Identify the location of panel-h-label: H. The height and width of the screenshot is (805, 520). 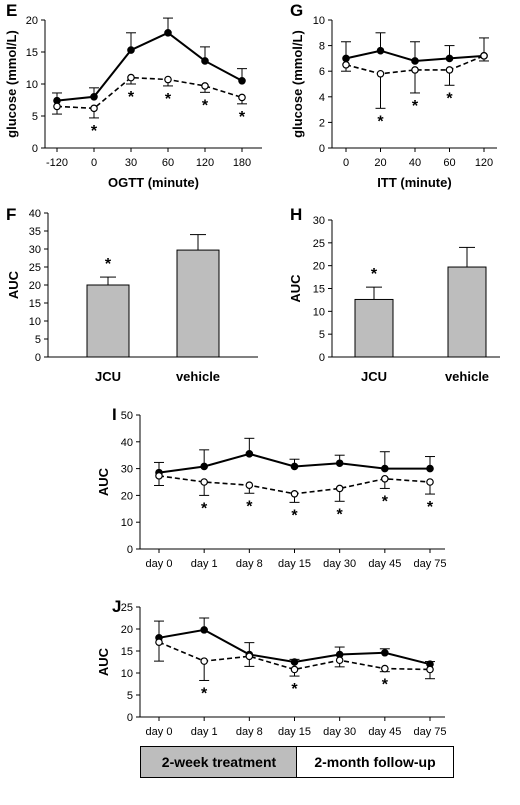
(296, 214).